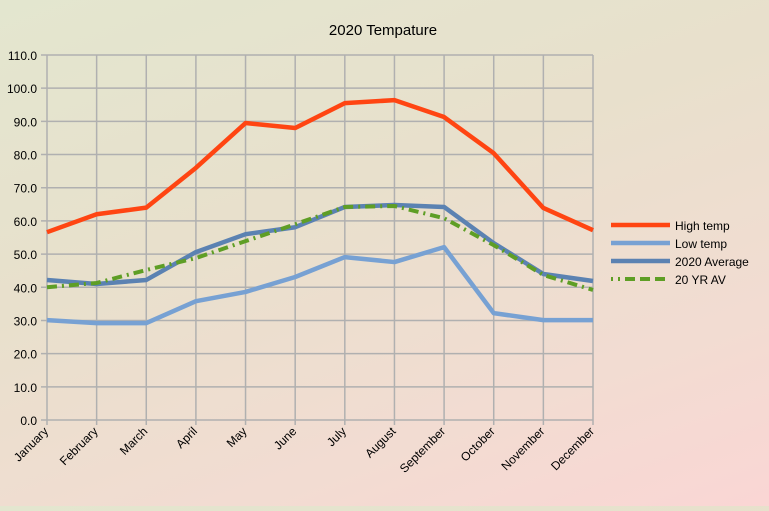  What do you see at coordinates (22, 56) in the screenshot?
I see `y-tick-label: 110.0` at bounding box center [22, 56].